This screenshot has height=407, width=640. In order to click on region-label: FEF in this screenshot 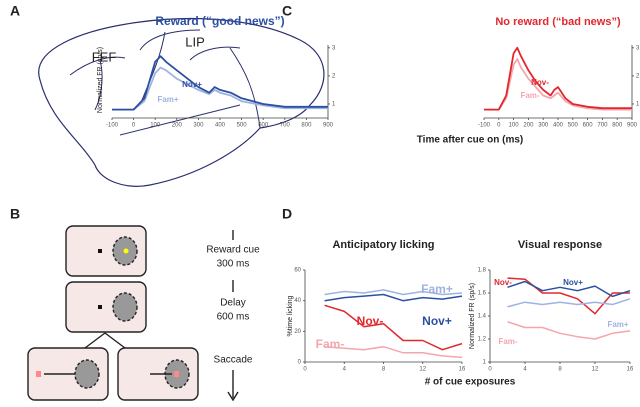, I will do `click(104, 56)`.